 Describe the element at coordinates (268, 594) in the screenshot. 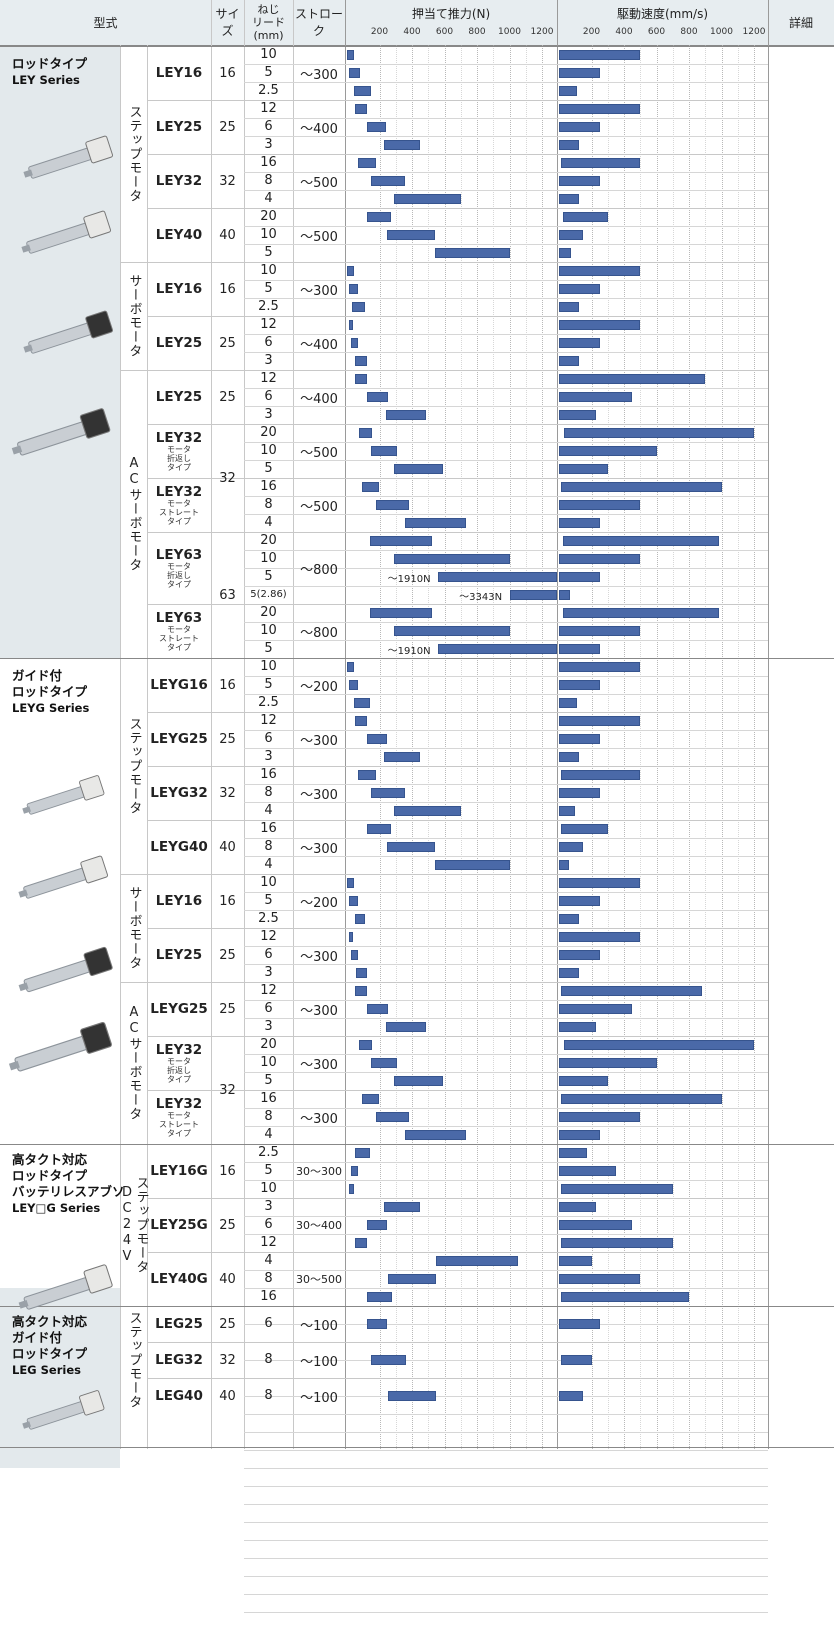

I see `lead-value: 5(2.86)` at that location.